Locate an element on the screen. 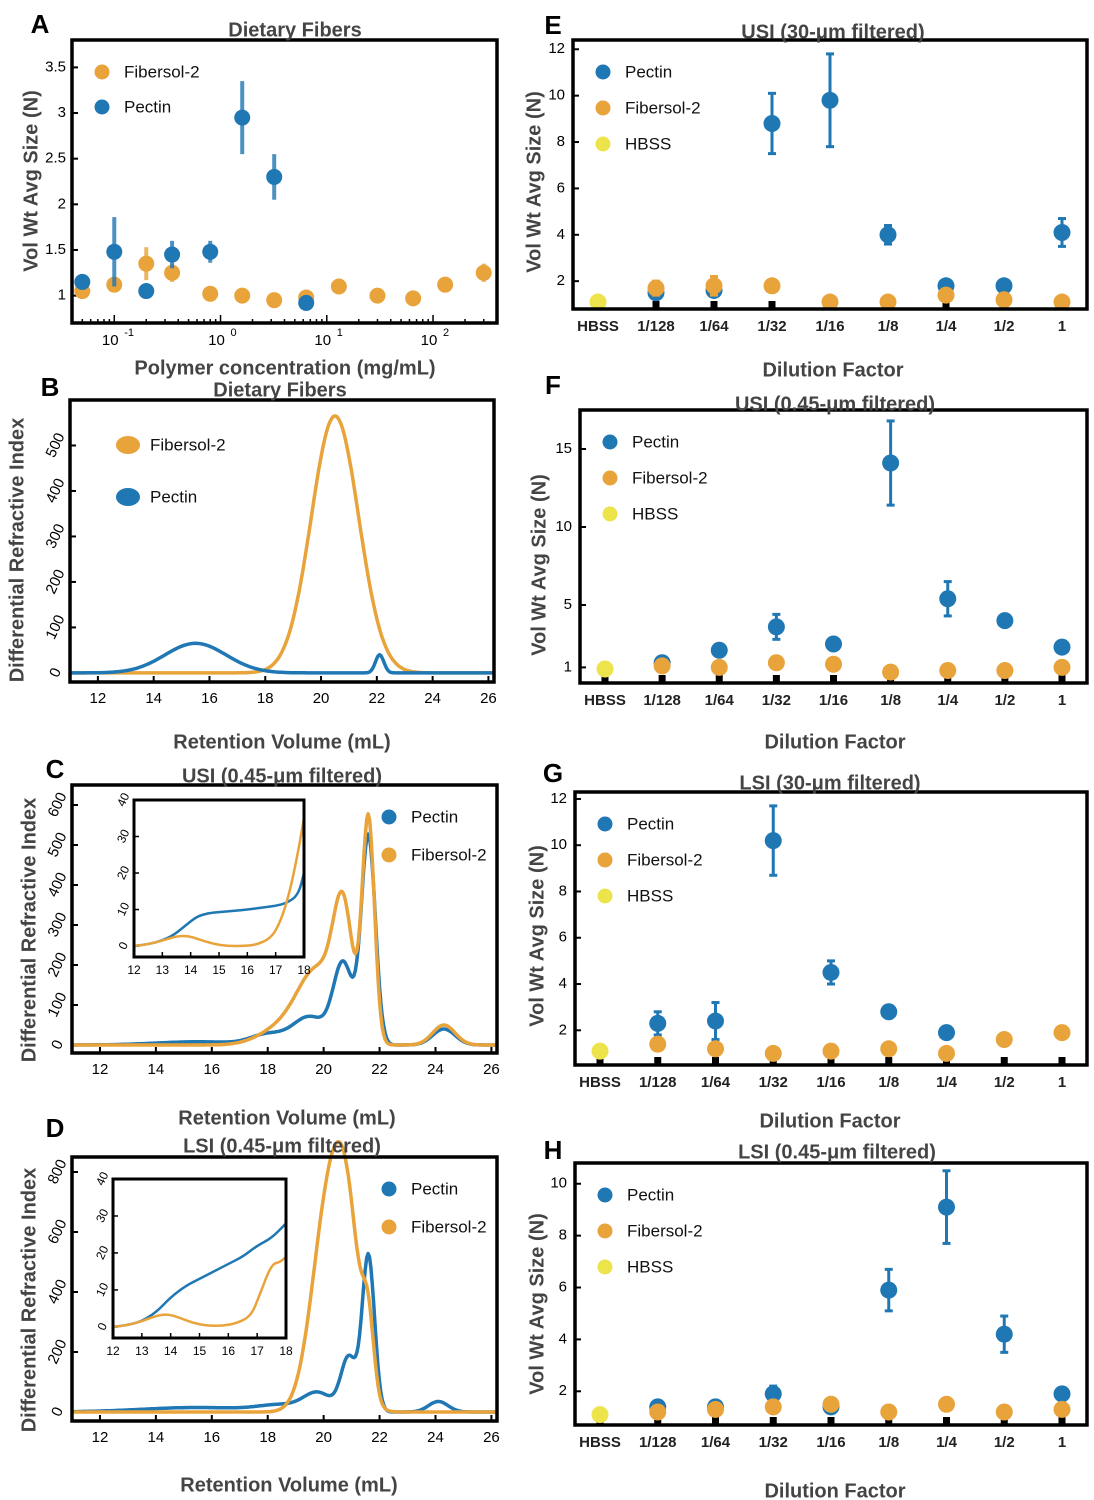 The image size is (1094, 1500). x-tick-label: 22 is located at coordinates (376, 698).